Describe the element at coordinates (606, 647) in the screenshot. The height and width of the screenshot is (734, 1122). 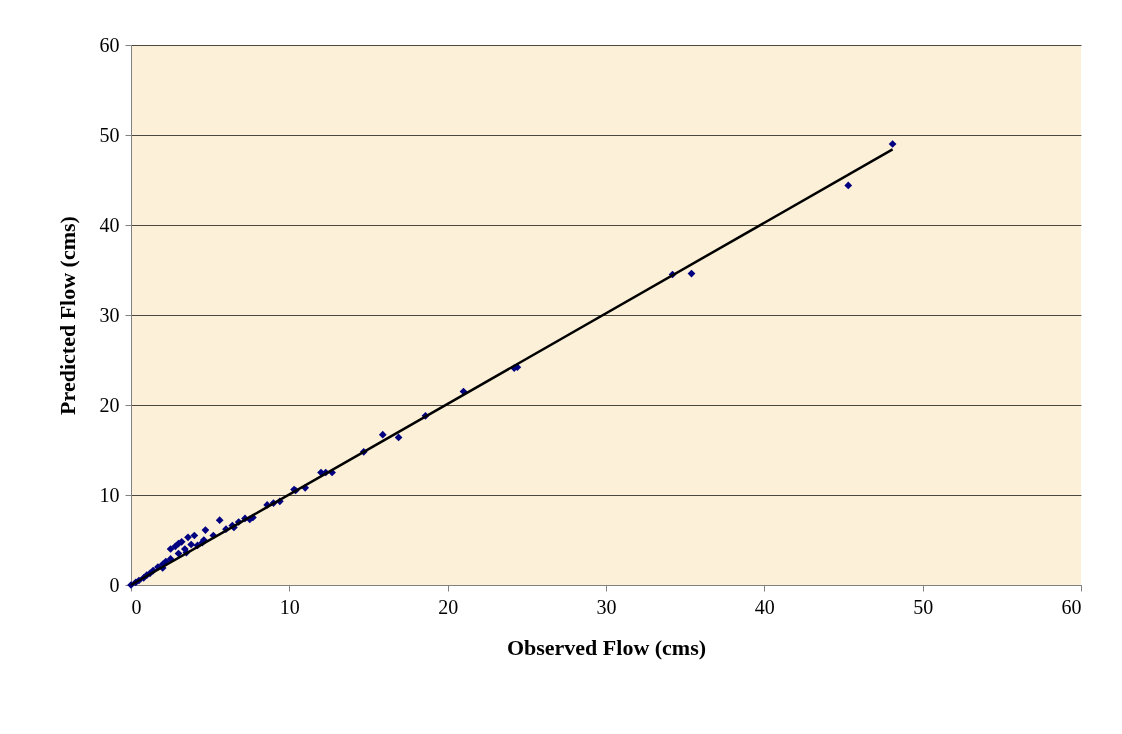
I see `x-axis-title: Observed Flow (cms)` at that location.